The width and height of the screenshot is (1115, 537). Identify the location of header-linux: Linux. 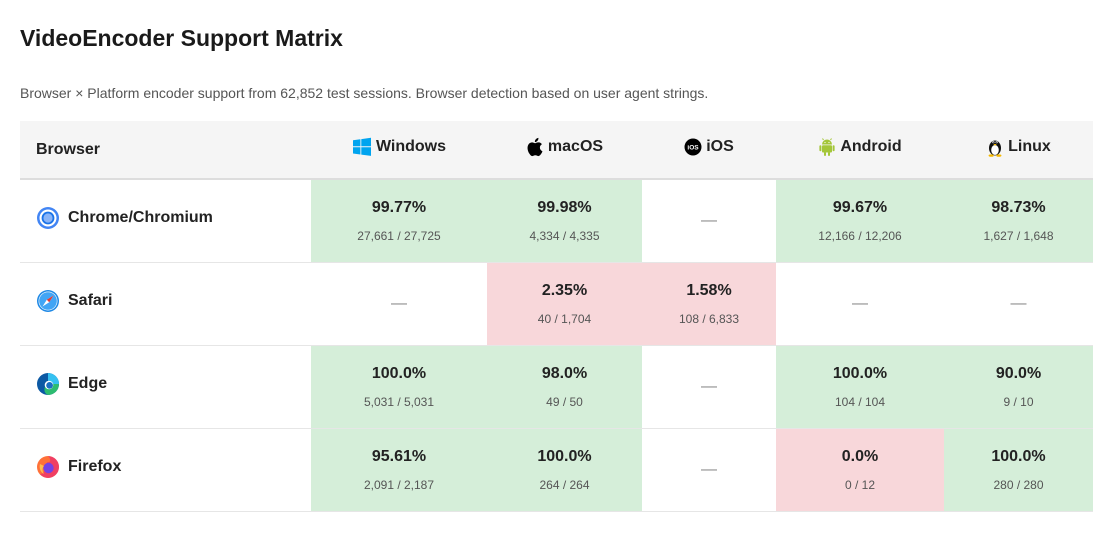
(1018, 150).